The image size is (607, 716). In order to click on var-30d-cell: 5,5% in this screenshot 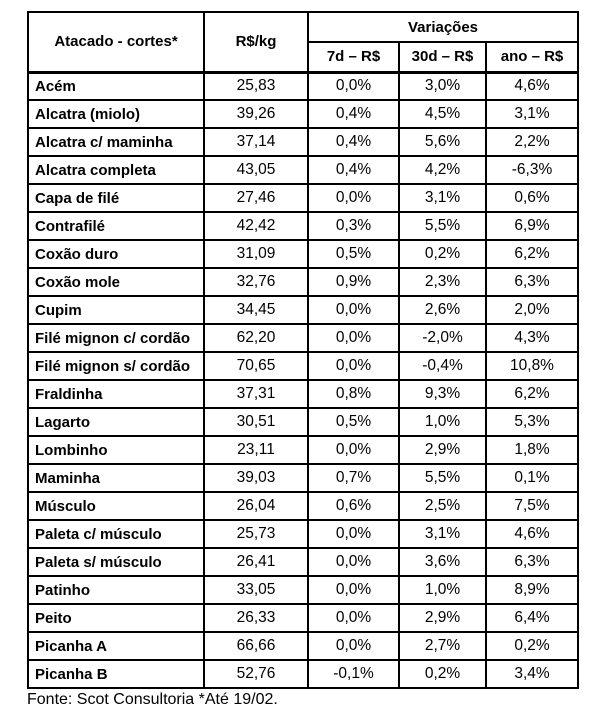, I will do `click(442, 226)`.